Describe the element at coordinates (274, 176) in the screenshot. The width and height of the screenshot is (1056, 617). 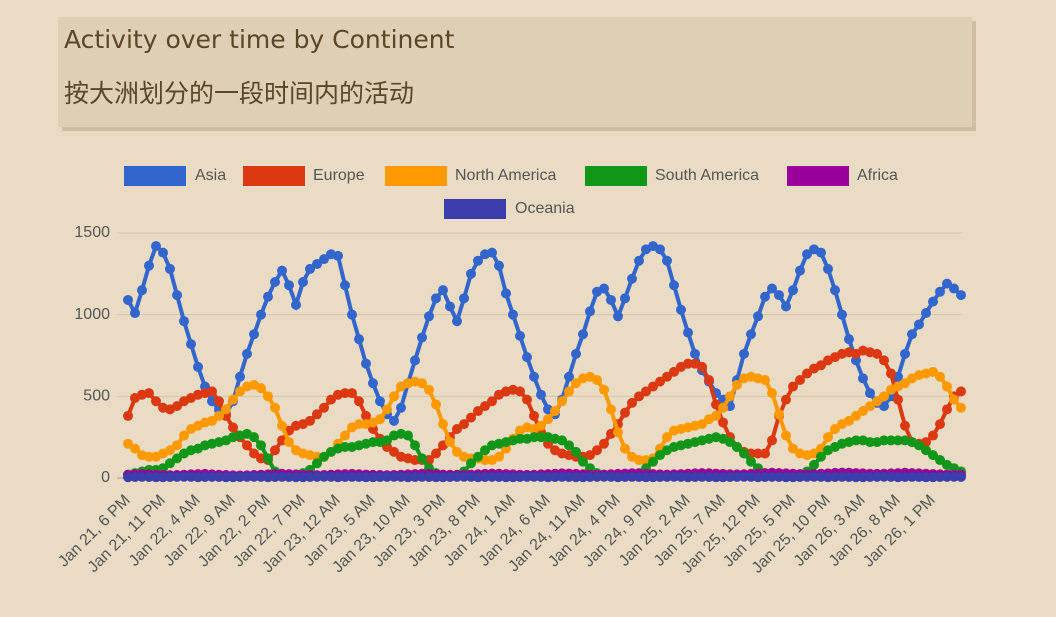
I see `legend-swatch` at that location.